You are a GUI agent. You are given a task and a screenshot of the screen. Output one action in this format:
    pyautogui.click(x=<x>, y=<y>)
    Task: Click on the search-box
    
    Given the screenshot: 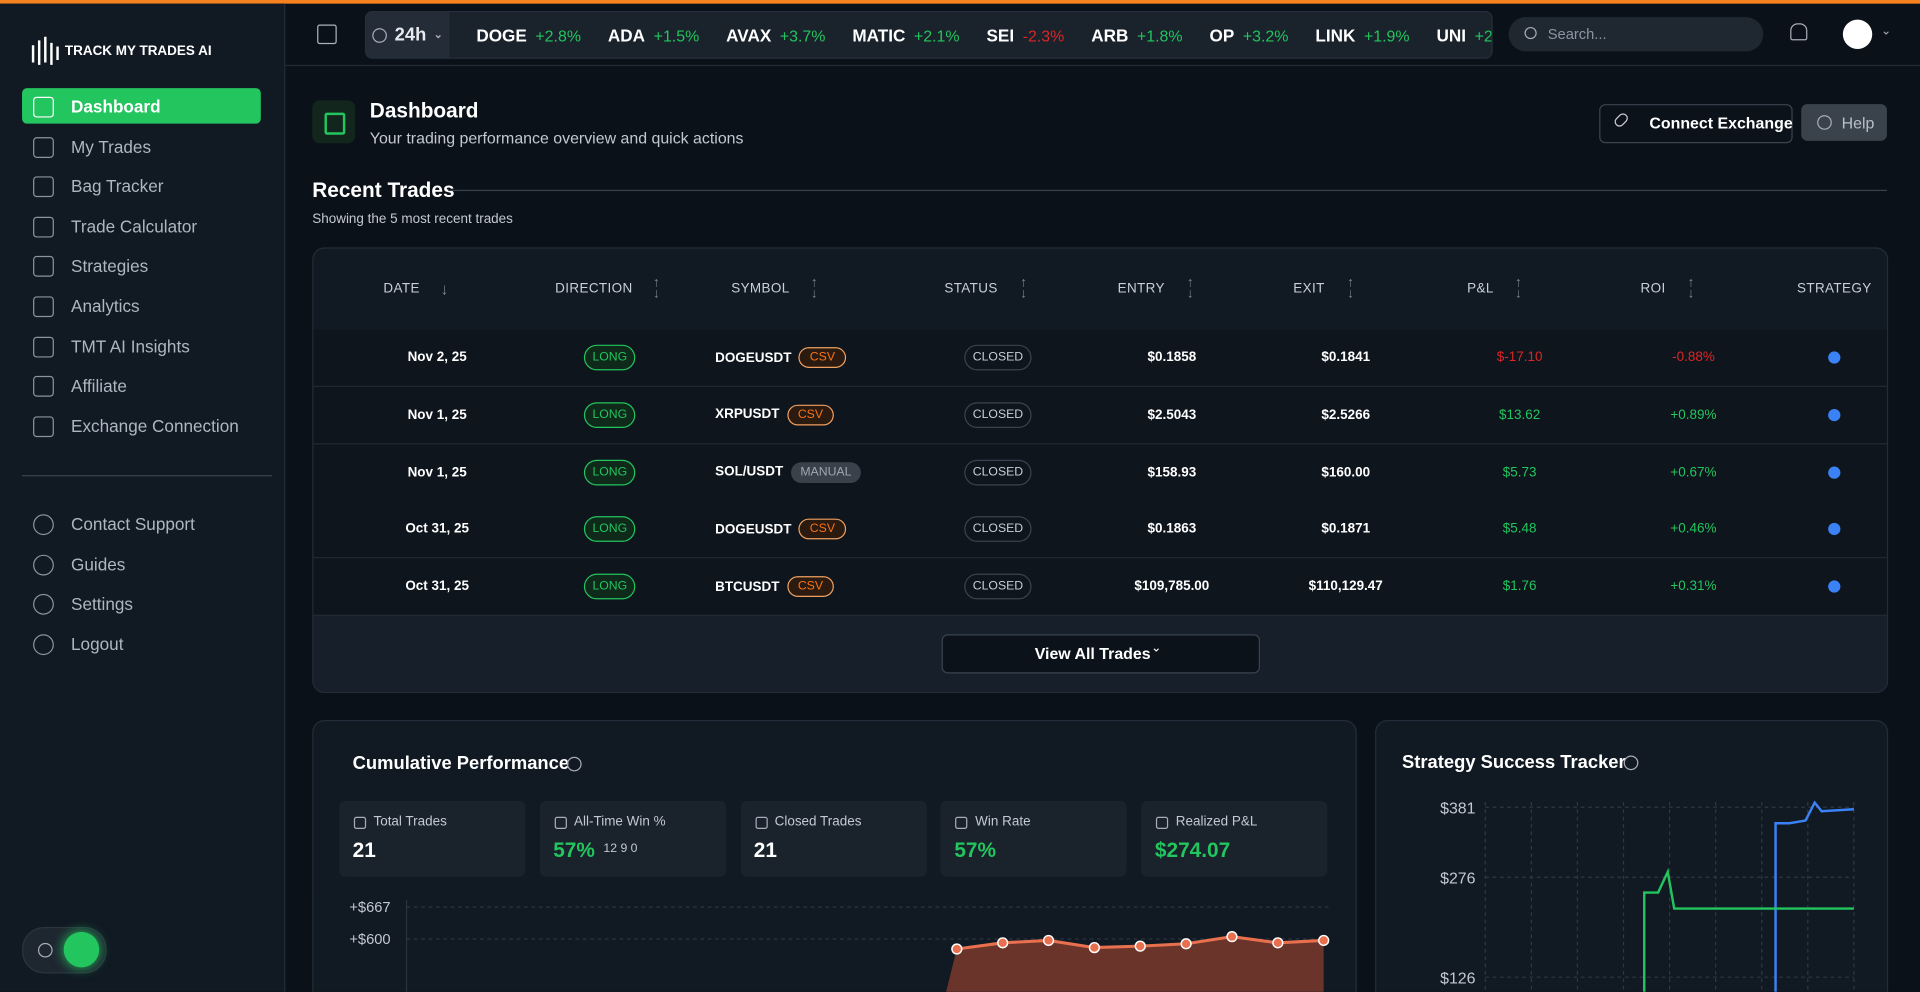 What is the action you would take?
    pyautogui.click(x=1636, y=34)
    